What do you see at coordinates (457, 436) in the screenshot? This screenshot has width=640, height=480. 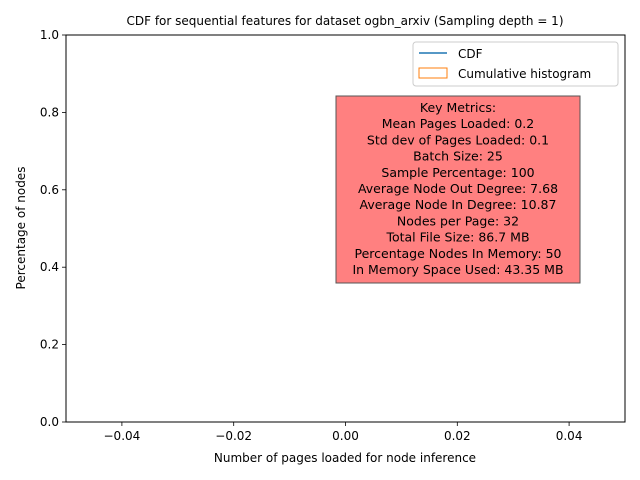 I see `x-tick-label: 0.02` at bounding box center [457, 436].